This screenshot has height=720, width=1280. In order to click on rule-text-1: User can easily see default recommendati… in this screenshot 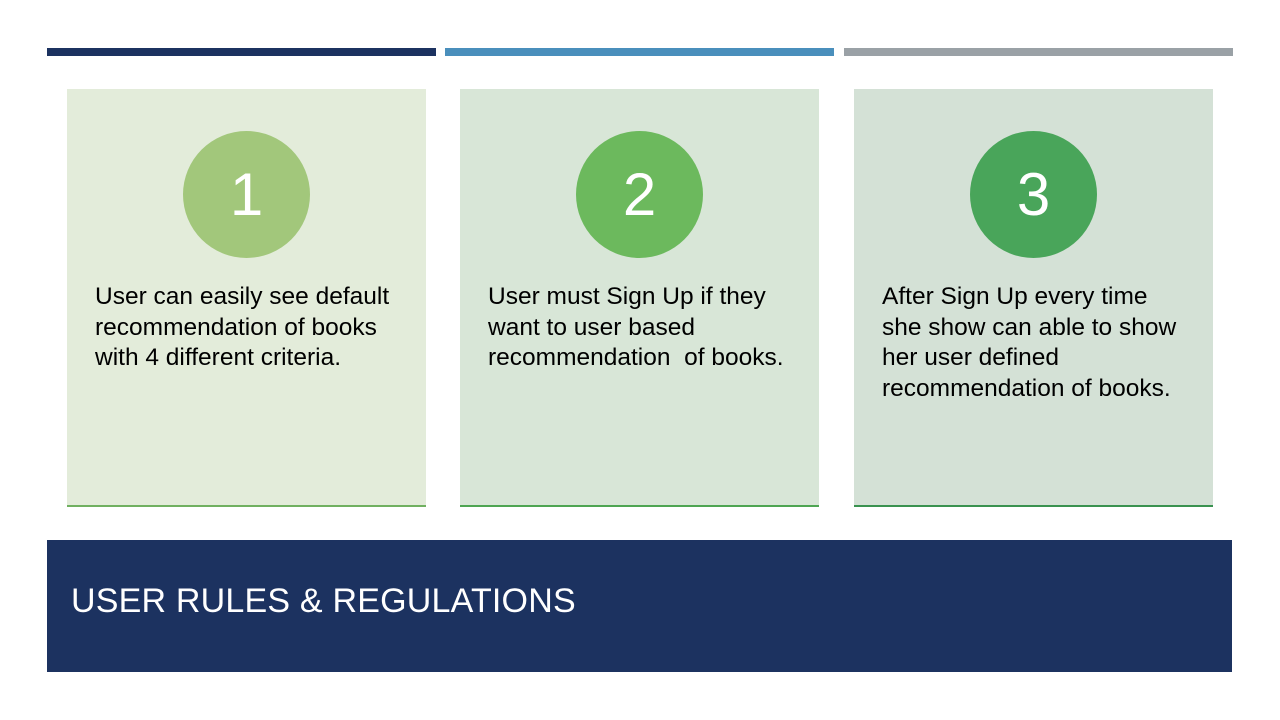, I will do `click(249, 327)`.